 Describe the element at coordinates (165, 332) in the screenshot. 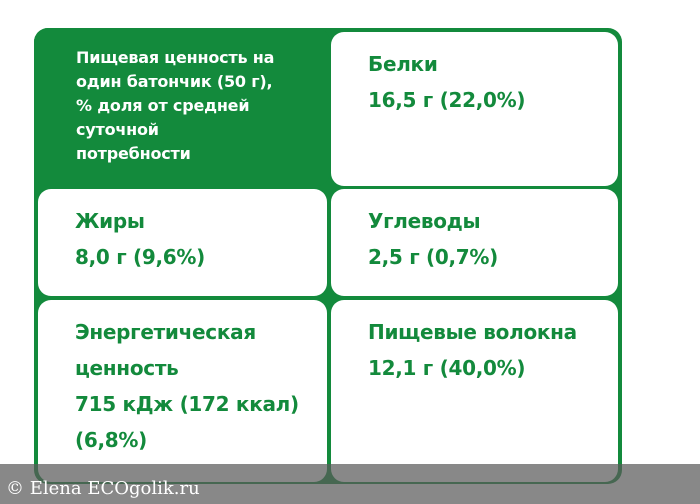

I see `energy-label-line-1: Энергетическая` at that location.